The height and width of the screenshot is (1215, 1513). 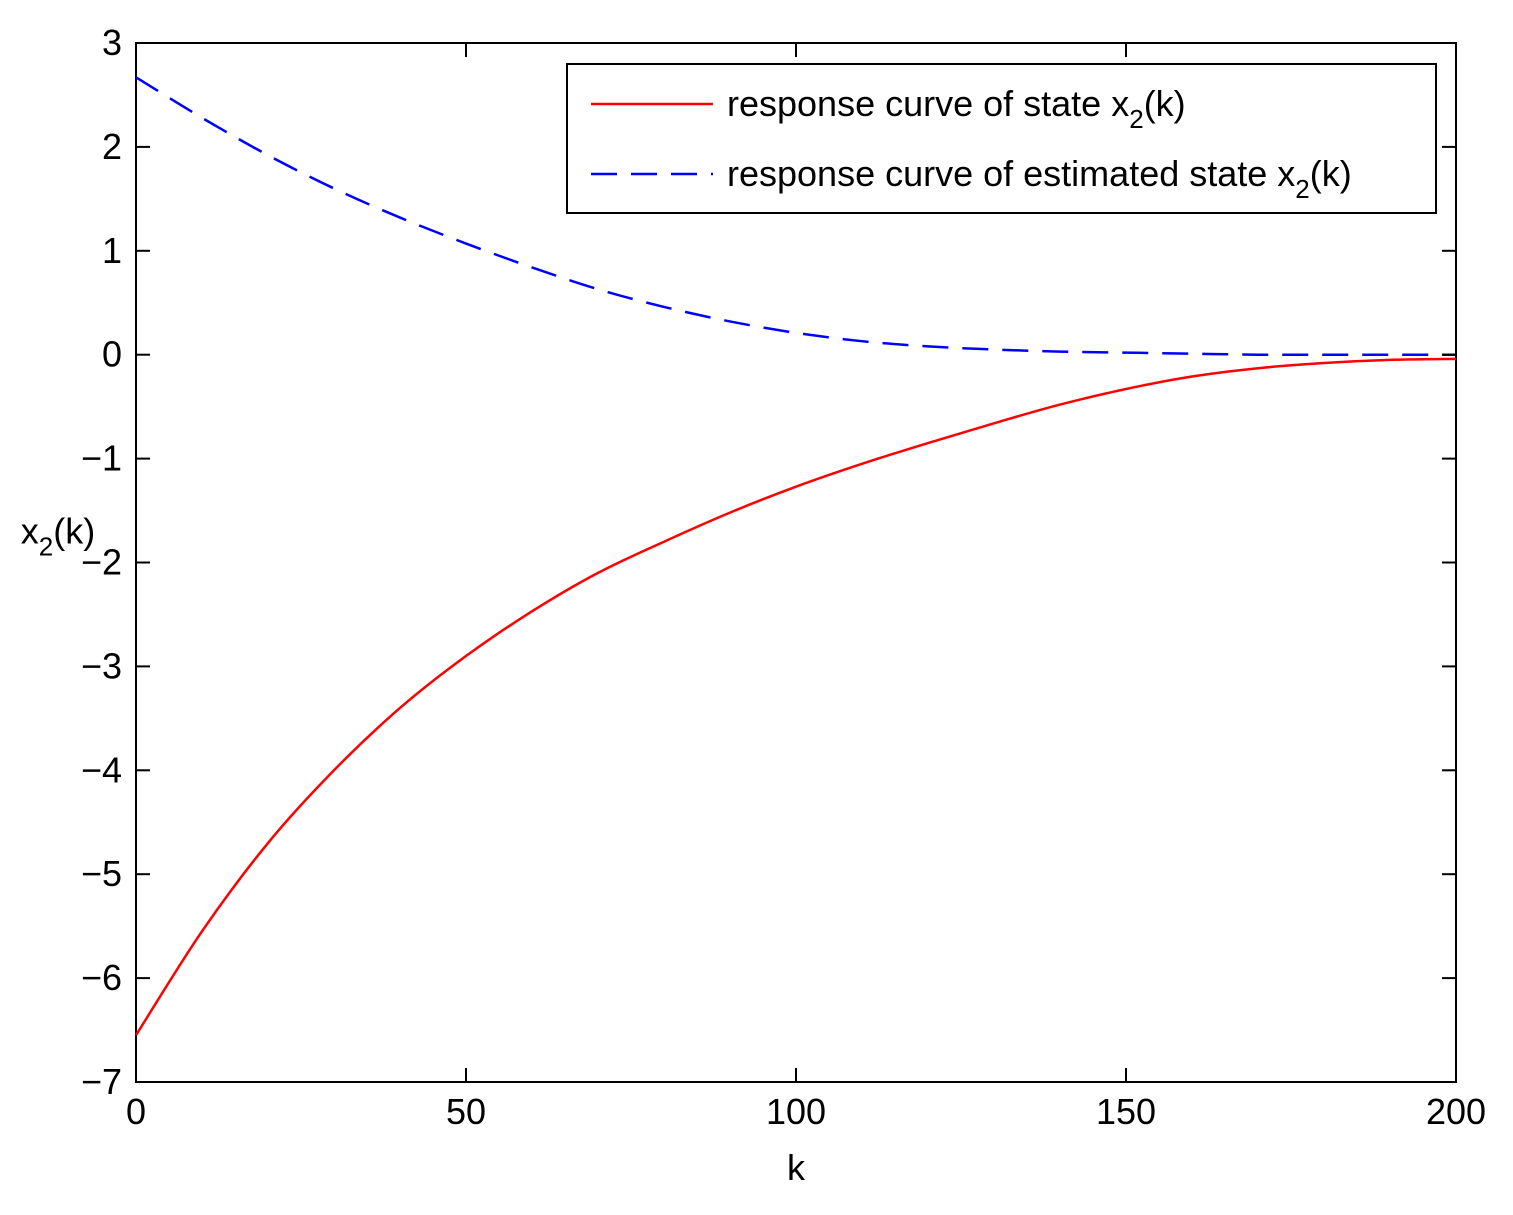 What do you see at coordinates (74, 530) in the screenshot?
I see `y-axis-label-suffix: (k)` at bounding box center [74, 530].